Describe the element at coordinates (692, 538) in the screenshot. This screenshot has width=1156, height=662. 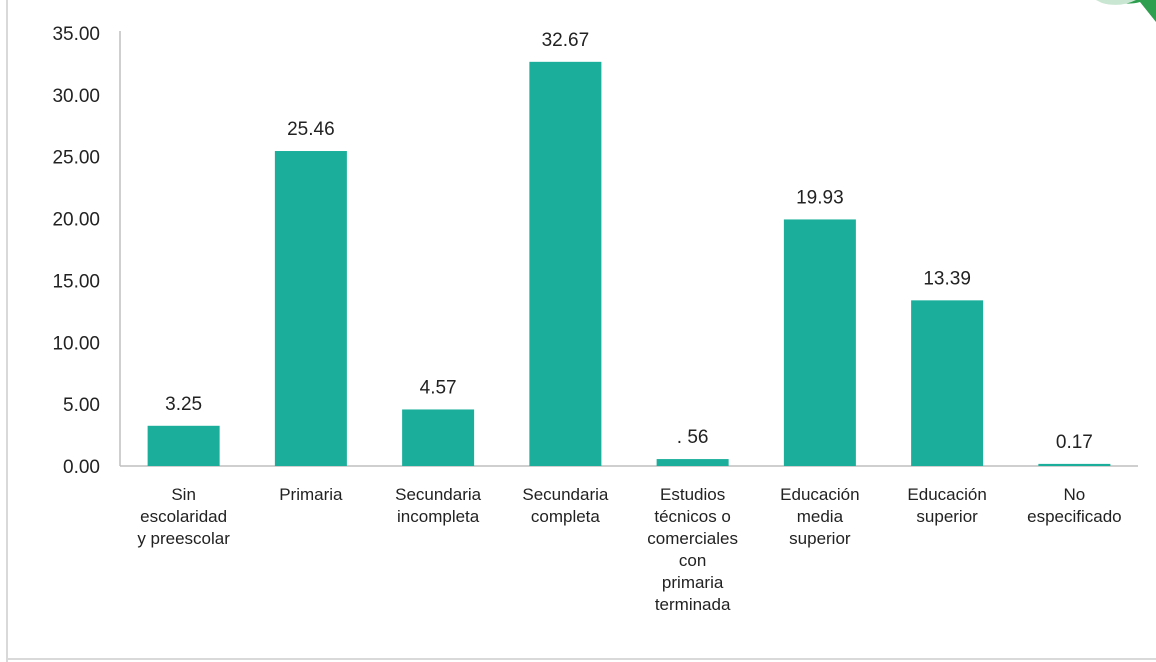
I see `x-tick-label-line: comerciales` at that location.